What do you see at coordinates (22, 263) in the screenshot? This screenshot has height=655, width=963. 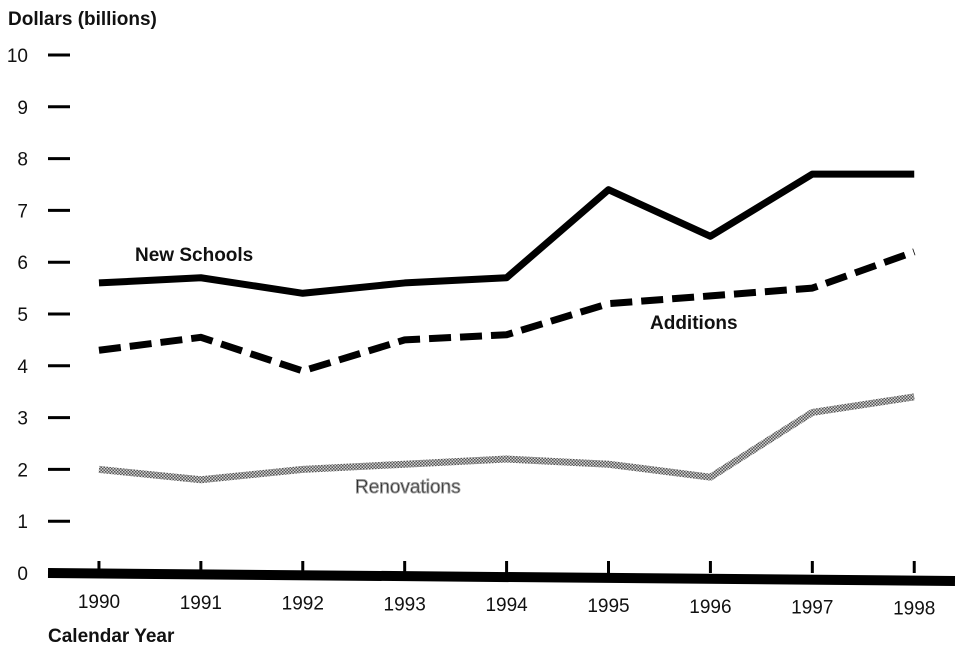 I see `y-tick-label: 6` at bounding box center [22, 263].